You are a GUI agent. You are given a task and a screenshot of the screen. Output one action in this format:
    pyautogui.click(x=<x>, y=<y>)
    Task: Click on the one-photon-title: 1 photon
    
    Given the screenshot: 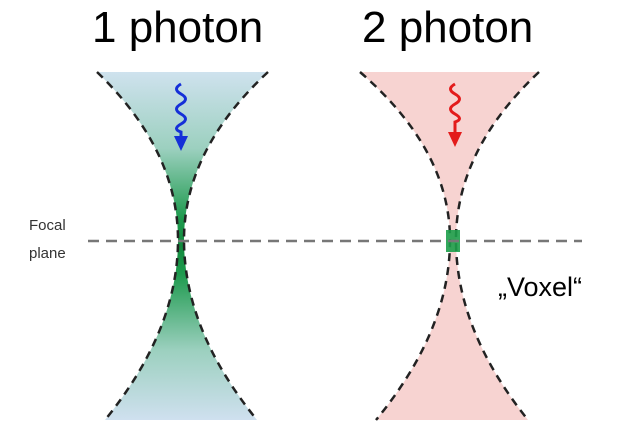 What is the action you would take?
    pyautogui.click(x=178, y=27)
    